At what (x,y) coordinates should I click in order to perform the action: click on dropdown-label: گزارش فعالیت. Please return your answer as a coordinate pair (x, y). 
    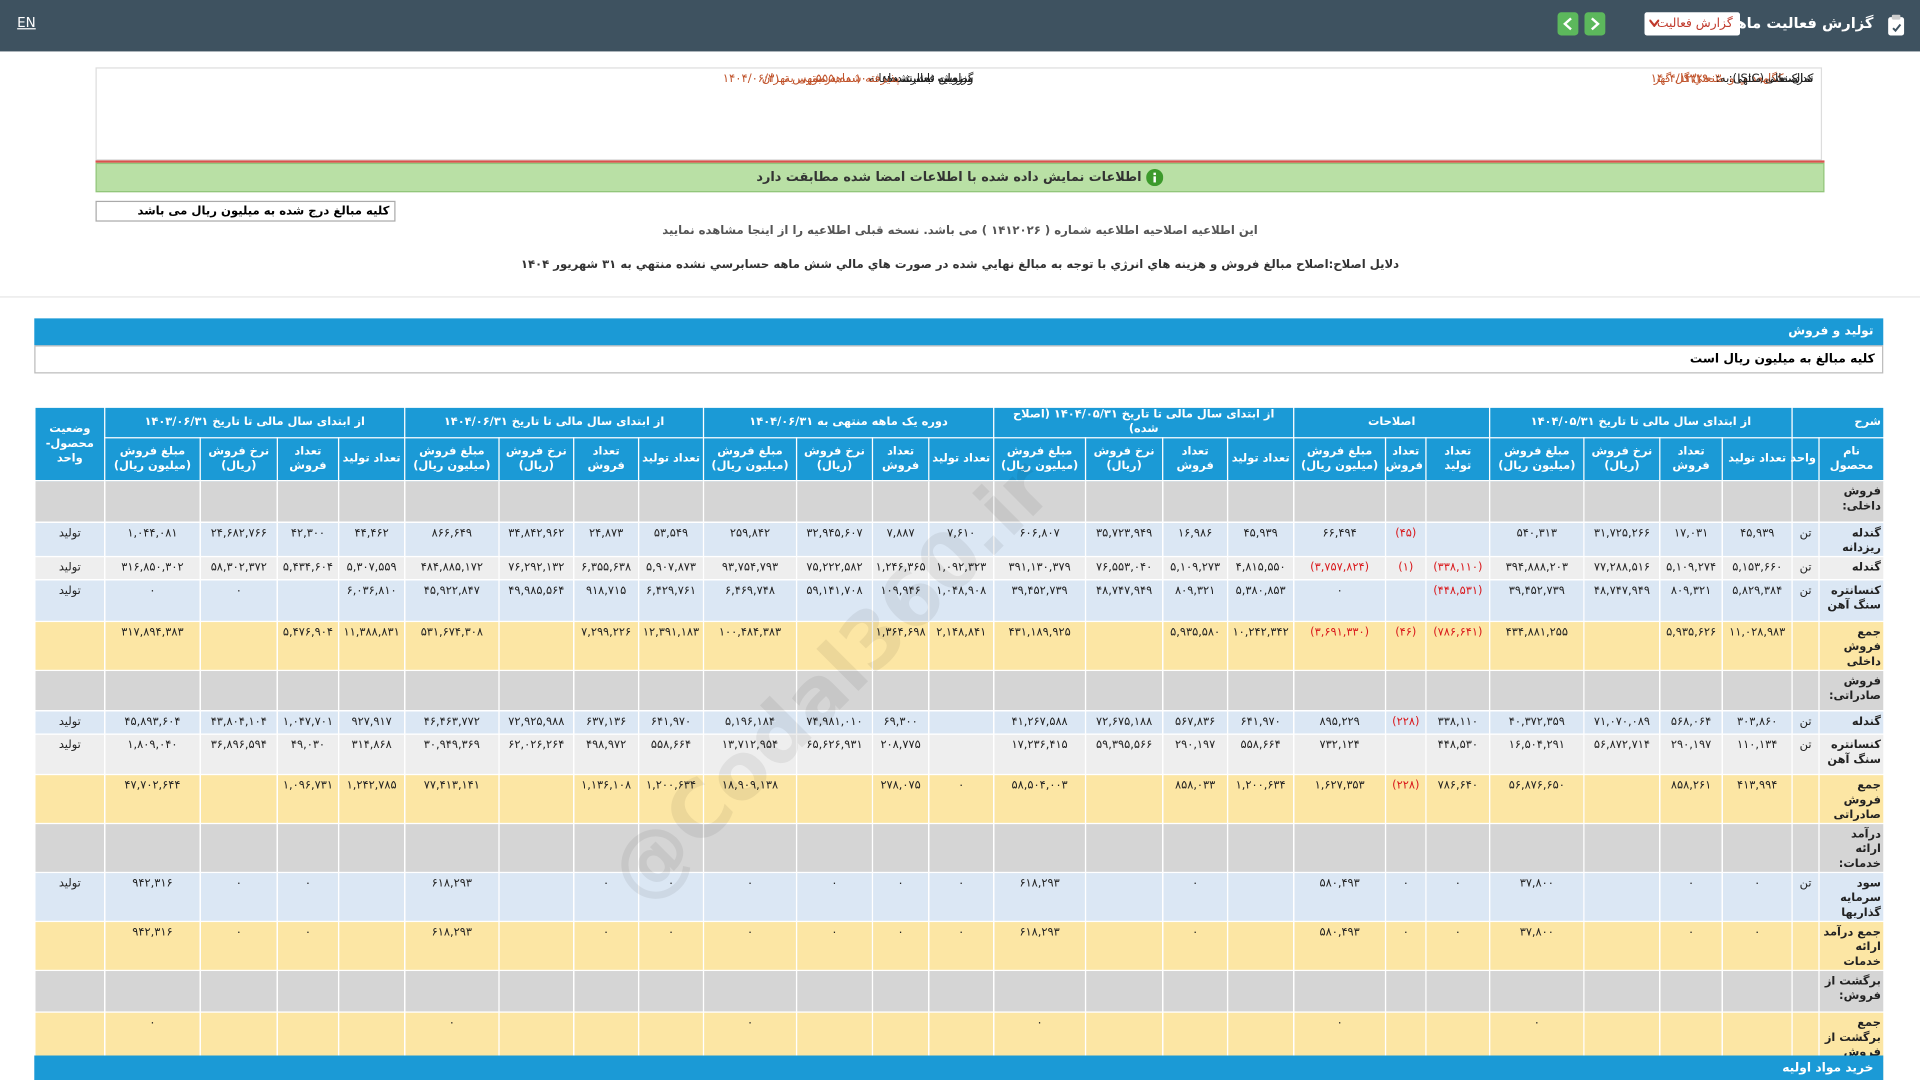
    Looking at the image, I should click on (1694, 24).